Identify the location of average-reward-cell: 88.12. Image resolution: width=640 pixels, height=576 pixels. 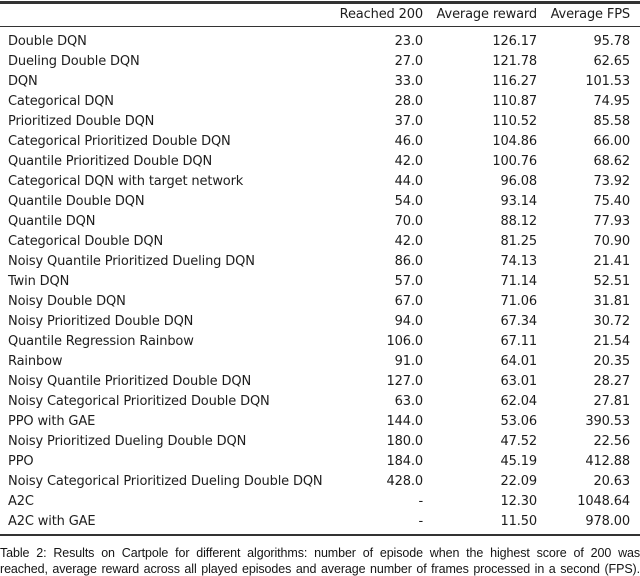
(519, 221).